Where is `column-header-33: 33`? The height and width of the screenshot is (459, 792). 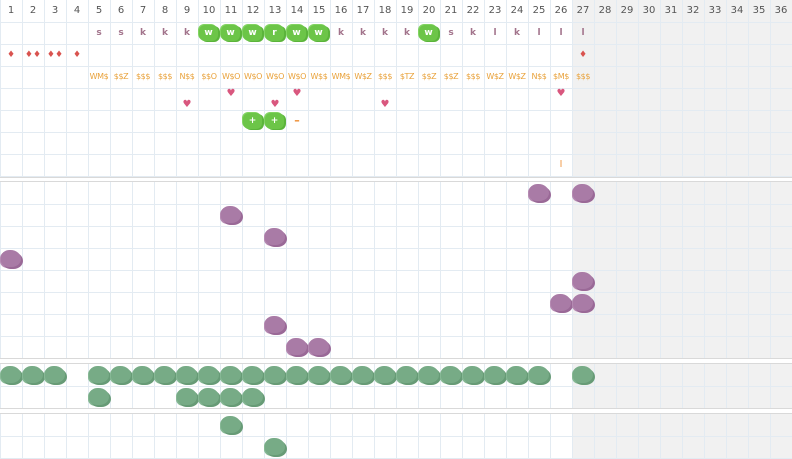
column-header-33: 33 is located at coordinates (715, 10).